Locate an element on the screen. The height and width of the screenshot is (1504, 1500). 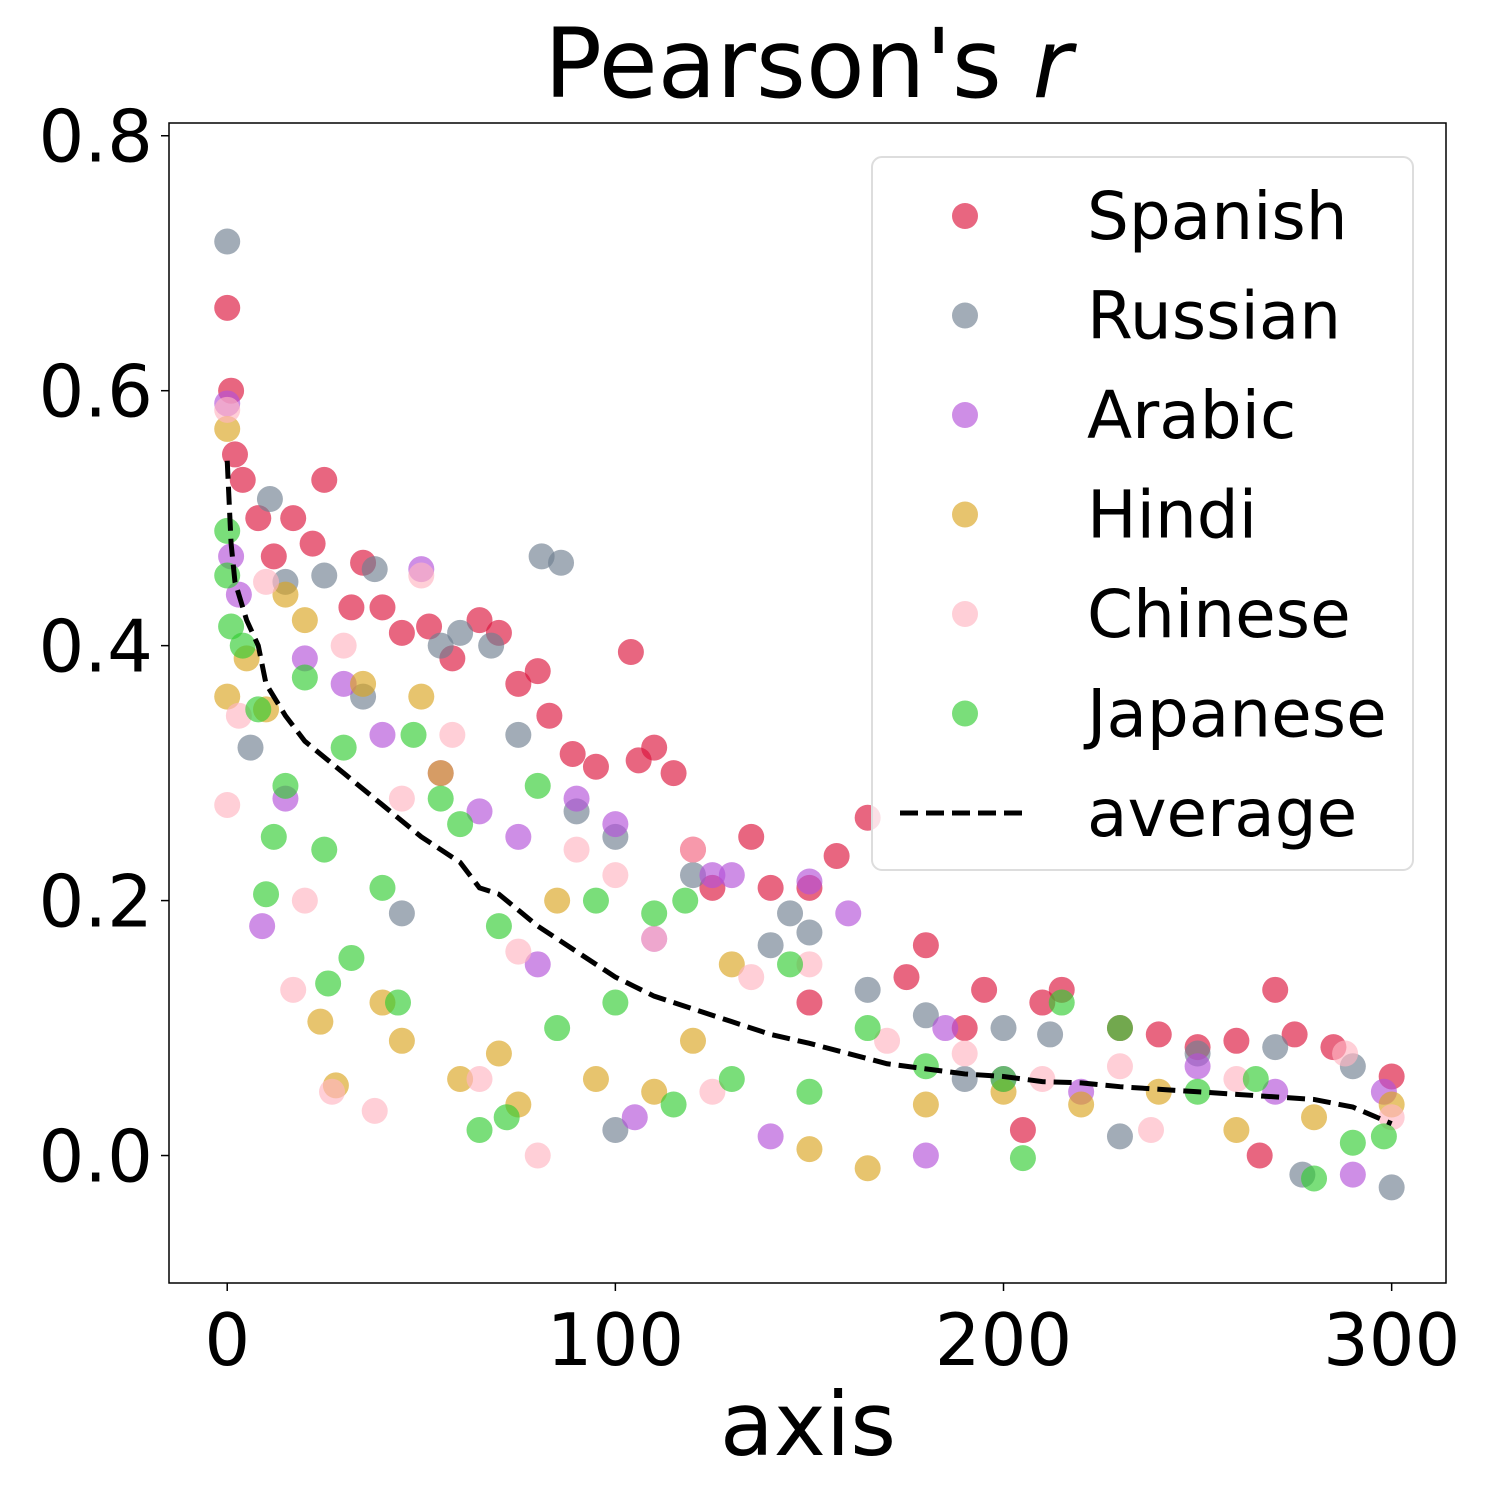
x-axis-label: axis is located at coordinates (808, 1424).